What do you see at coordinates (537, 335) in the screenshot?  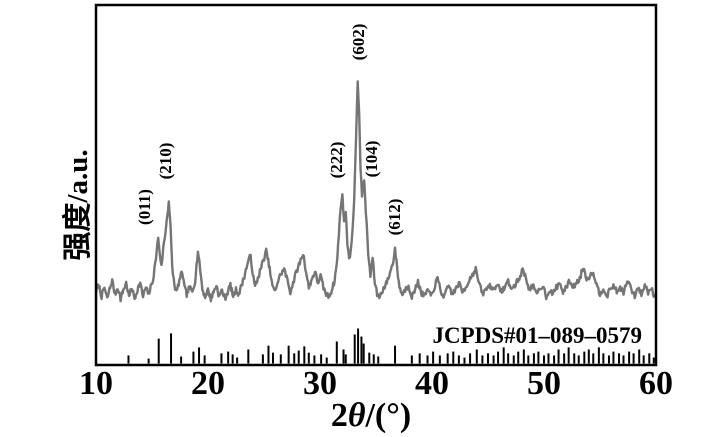 I see `jcpds-reference-label: JCPDS#01–089–0579` at bounding box center [537, 335].